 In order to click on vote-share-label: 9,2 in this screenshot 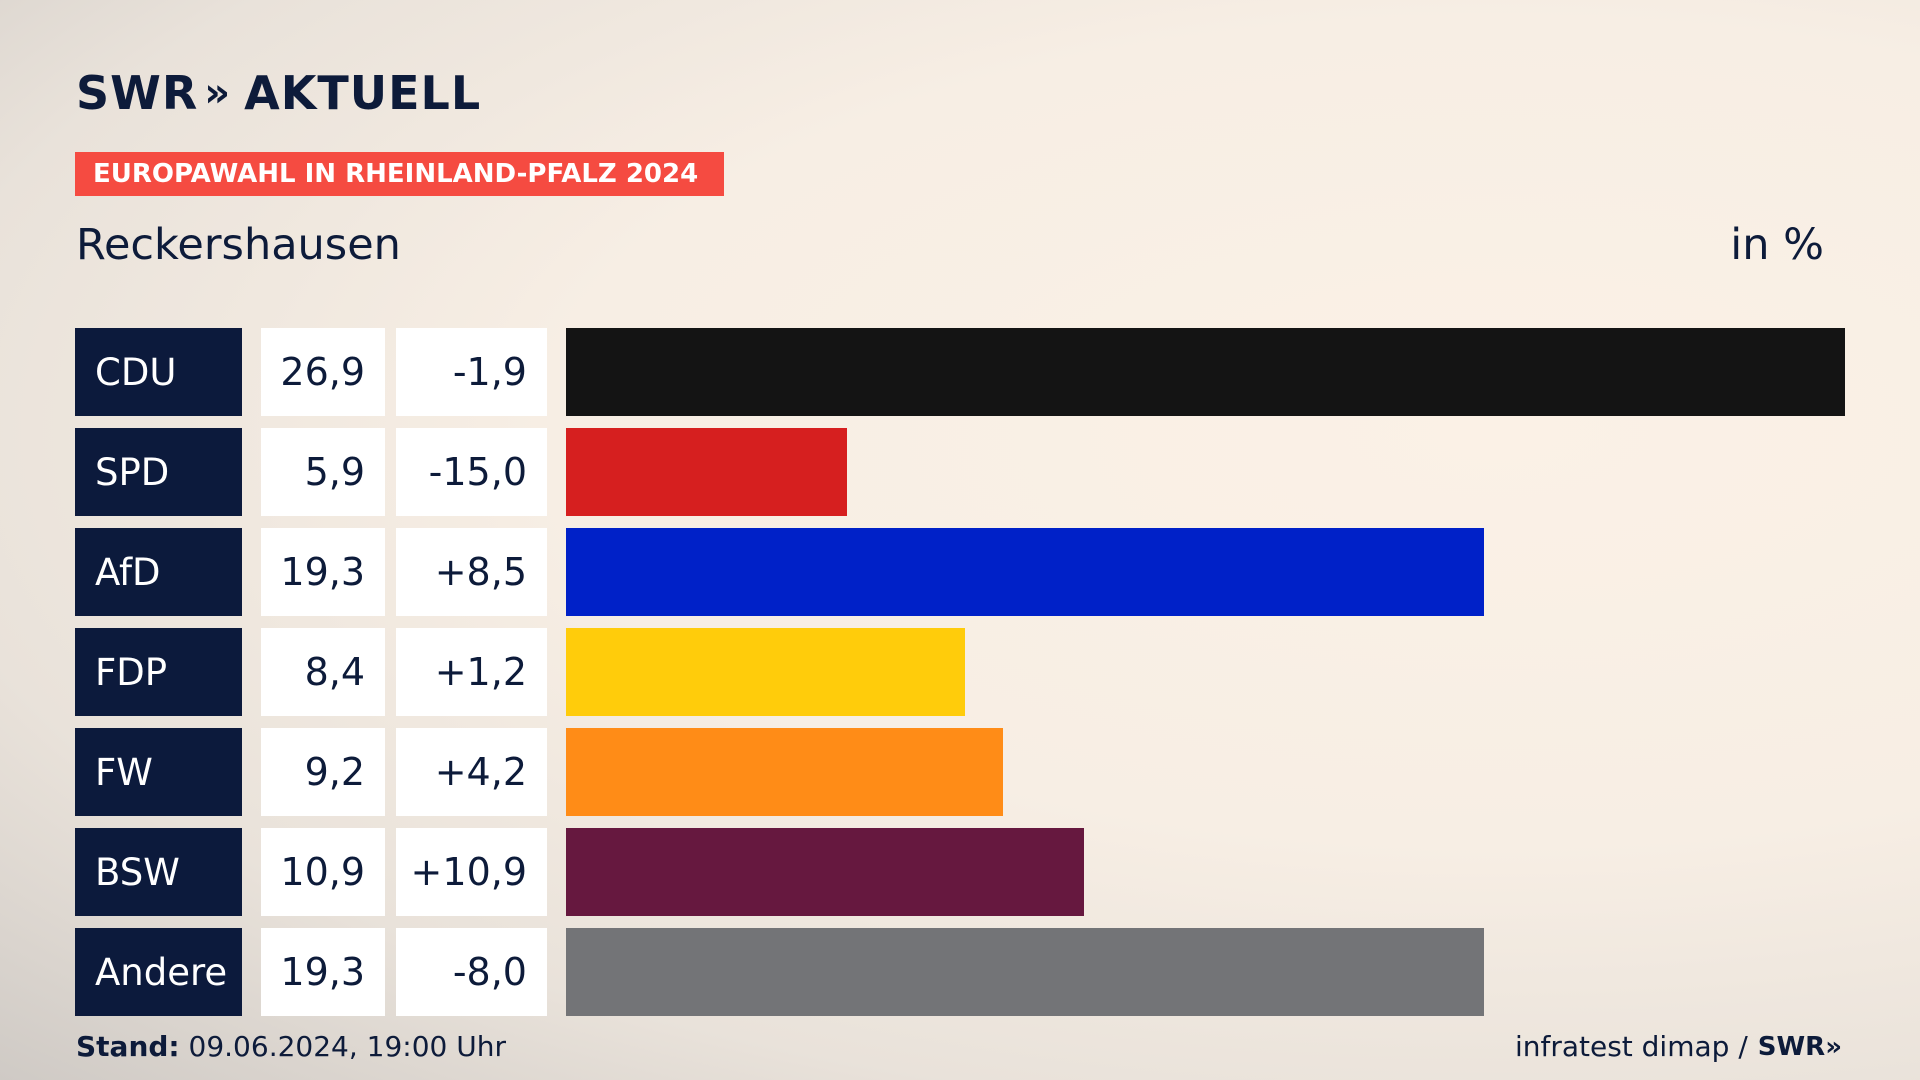, I will do `click(323, 772)`.